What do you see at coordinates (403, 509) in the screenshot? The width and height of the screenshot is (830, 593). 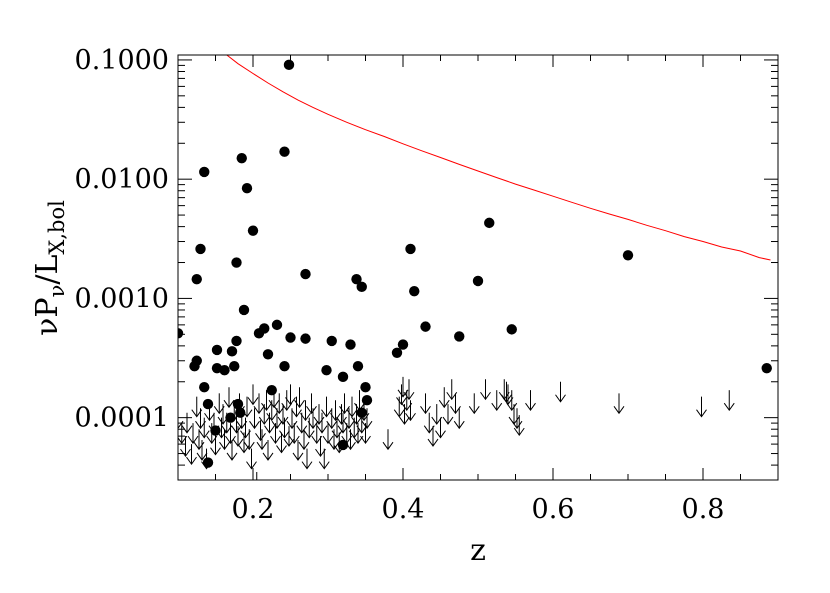 I see `x-tick-label: 0.4` at bounding box center [403, 509].